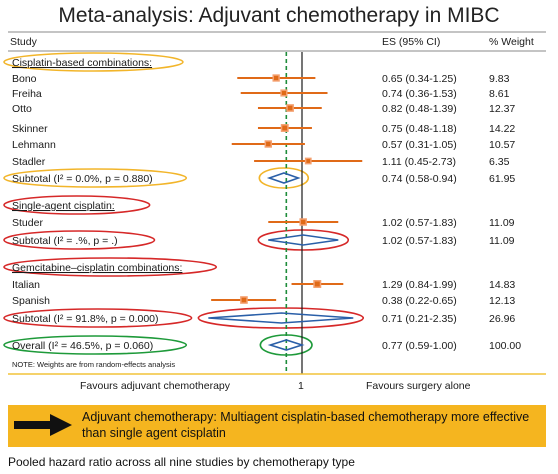 This screenshot has height=474, width=558. Describe the element at coordinates (27, 94) in the screenshot. I see `study-label: Freiha` at that location.